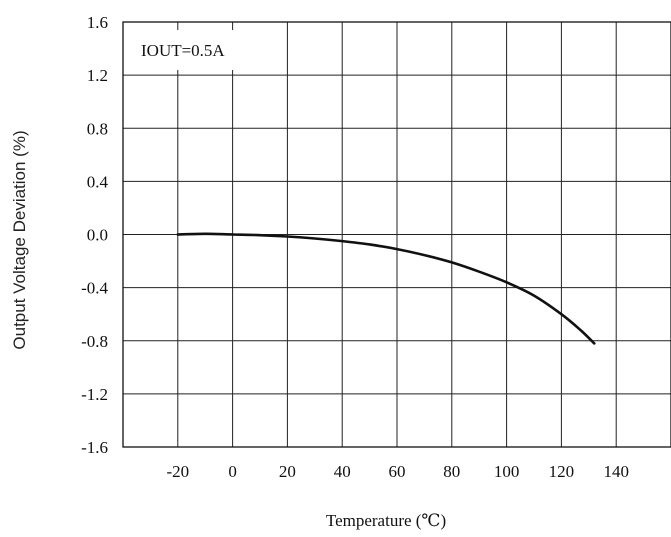 This screenshot has width=671, height=537. What do you see at coordinates (451, 471) in the screenshot?
I see `x-tick-label: 80` at bounding box center [451, 471].